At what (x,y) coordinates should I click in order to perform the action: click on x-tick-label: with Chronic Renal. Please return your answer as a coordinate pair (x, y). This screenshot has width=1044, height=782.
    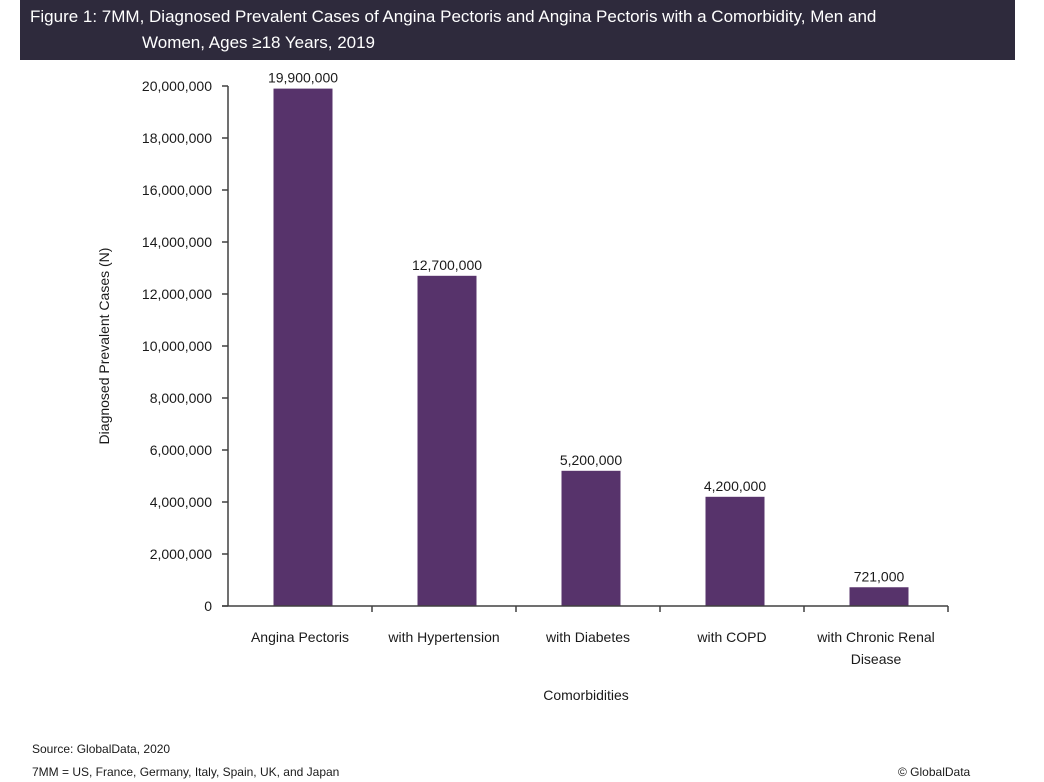
    Looking at the image, I should click on (875, 637).